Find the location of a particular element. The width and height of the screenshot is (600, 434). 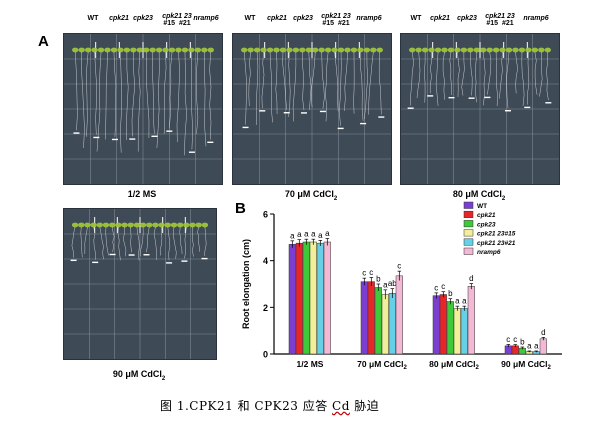

geno-cpk23: cpk23 is located at coordinates (303, 18).